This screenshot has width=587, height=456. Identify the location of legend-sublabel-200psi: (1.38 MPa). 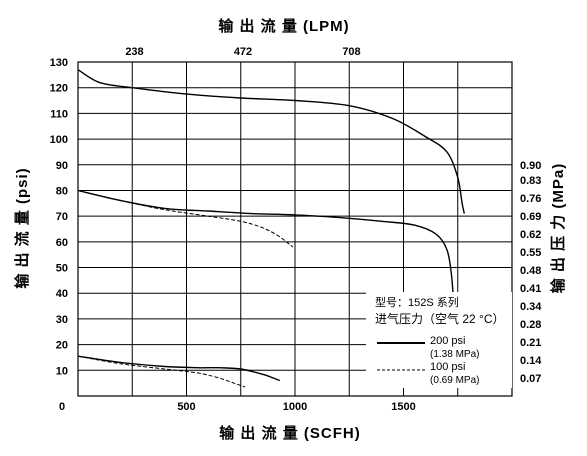
(454, 354).